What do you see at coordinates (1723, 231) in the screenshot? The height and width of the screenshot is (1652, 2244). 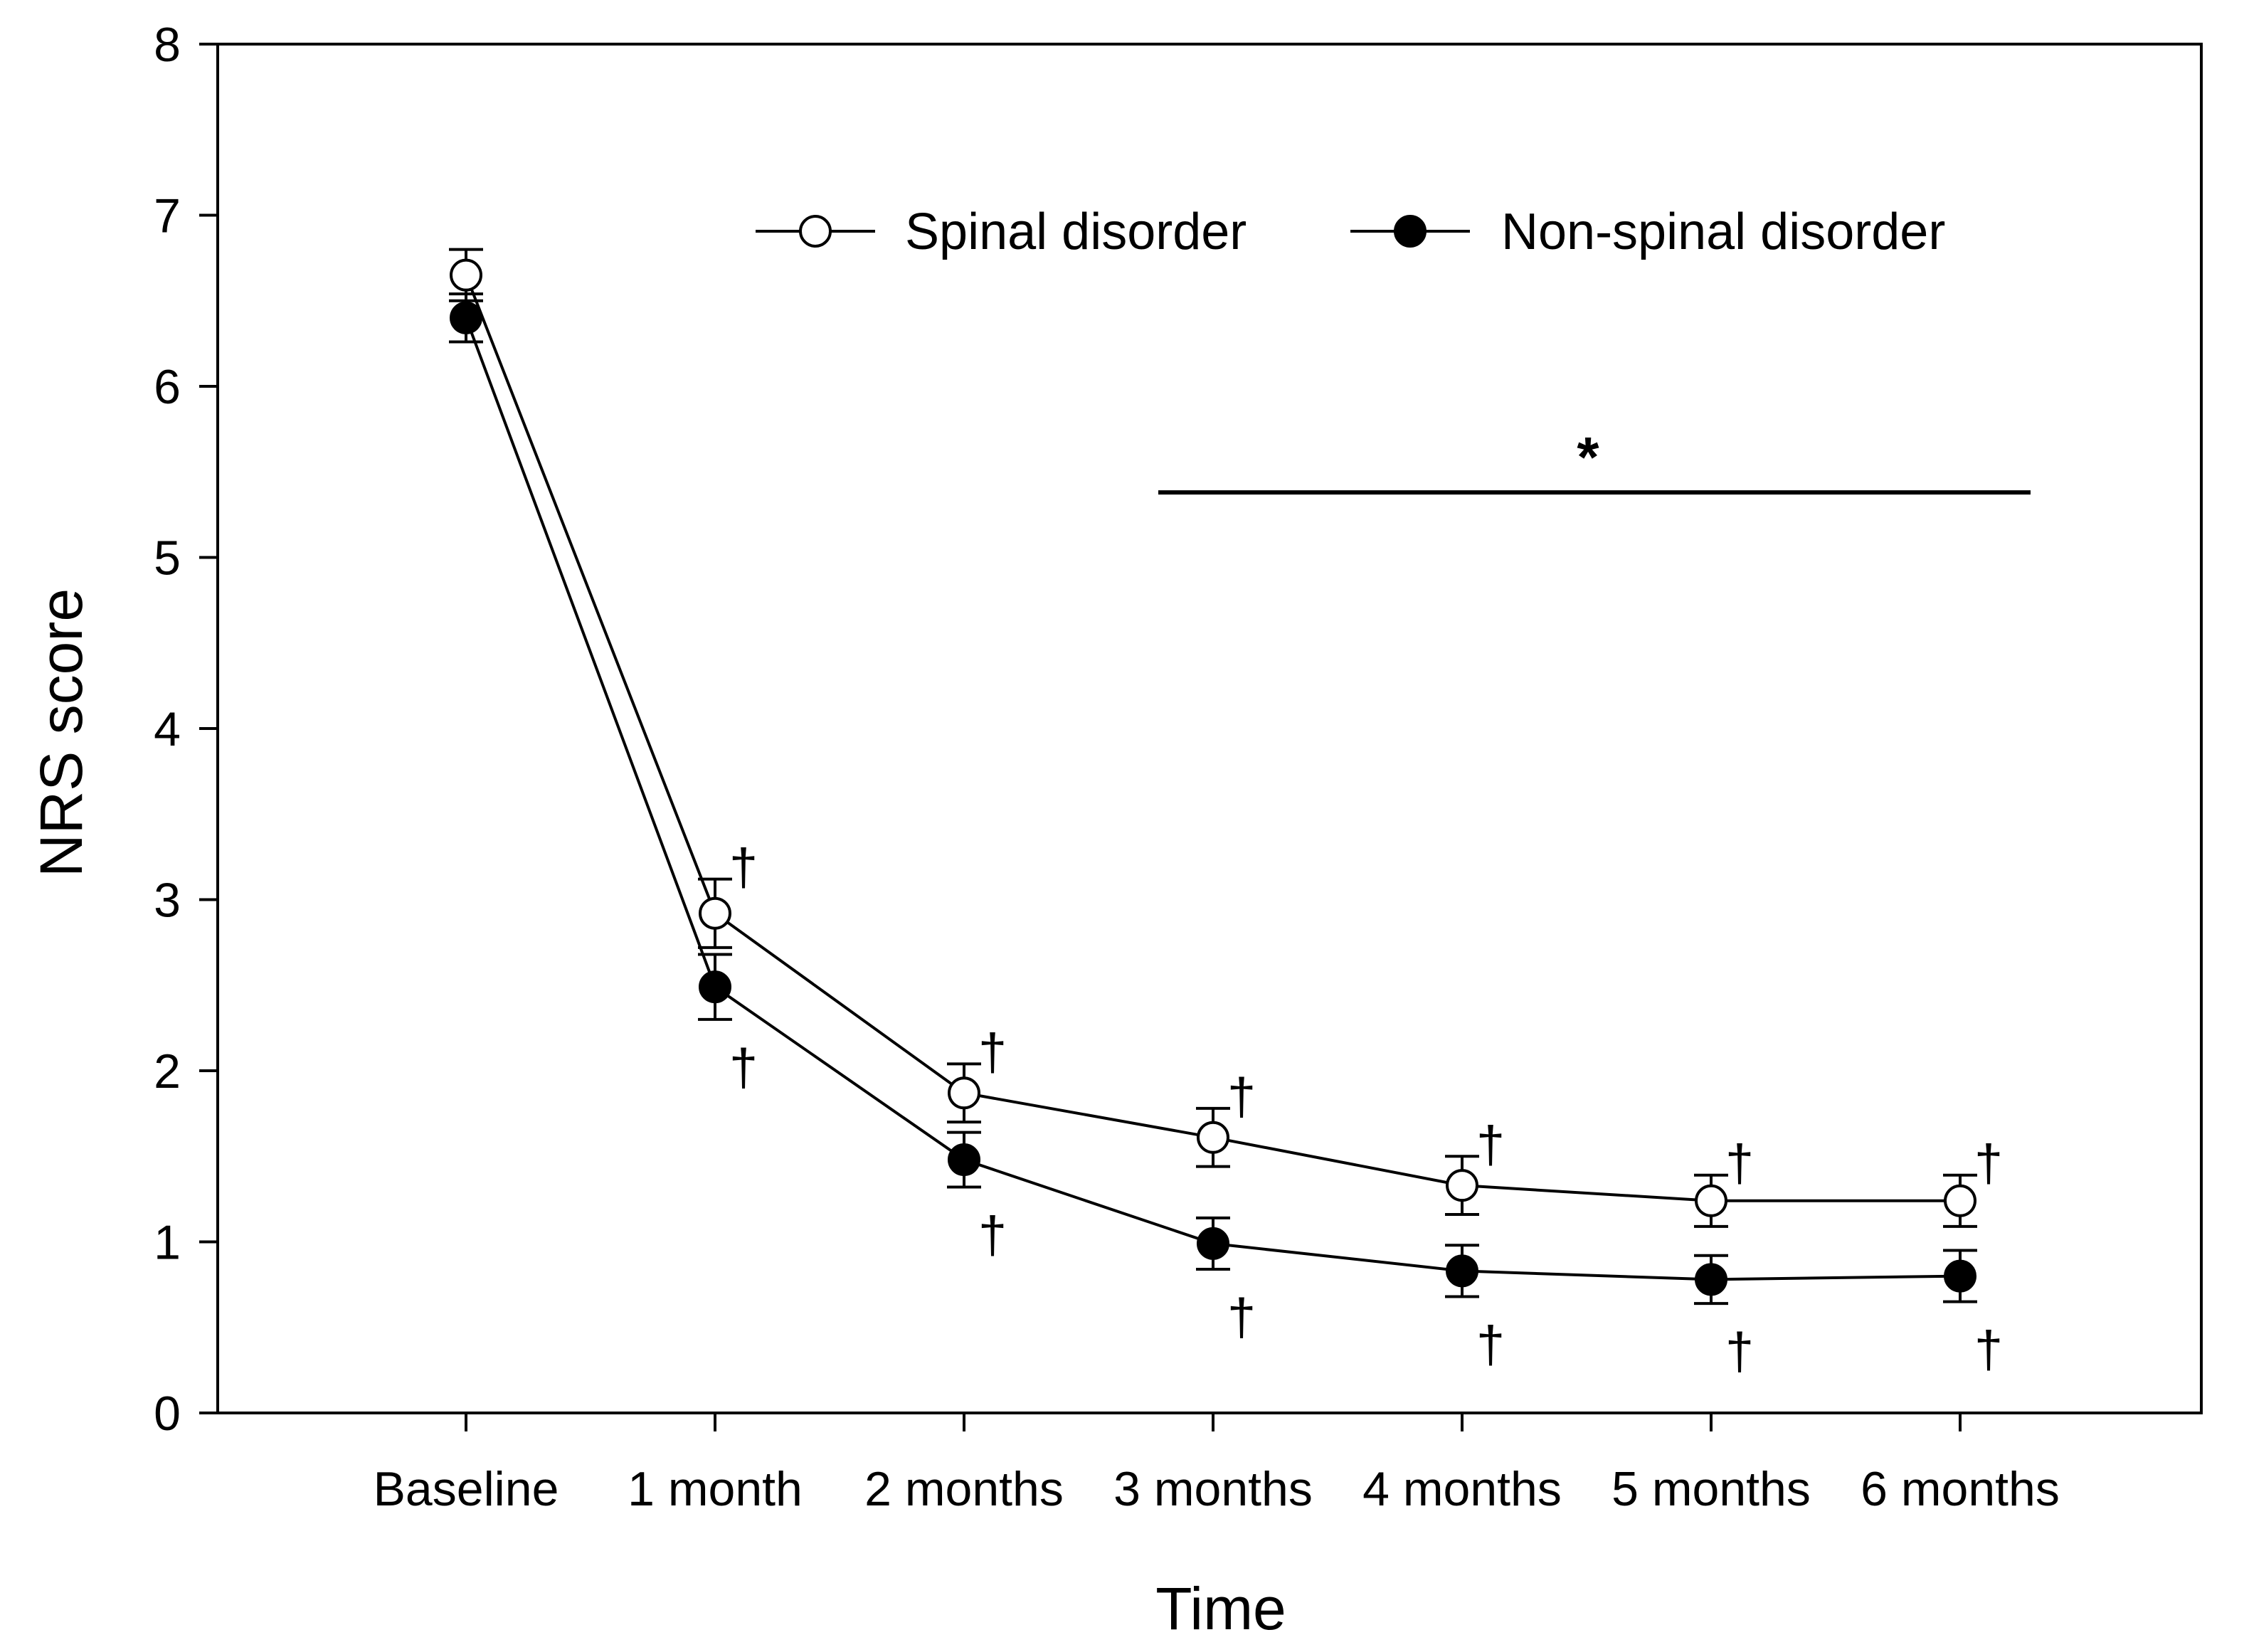 I see `legend-label: Non-spinal disorder` at bounding box center [1723, 231].